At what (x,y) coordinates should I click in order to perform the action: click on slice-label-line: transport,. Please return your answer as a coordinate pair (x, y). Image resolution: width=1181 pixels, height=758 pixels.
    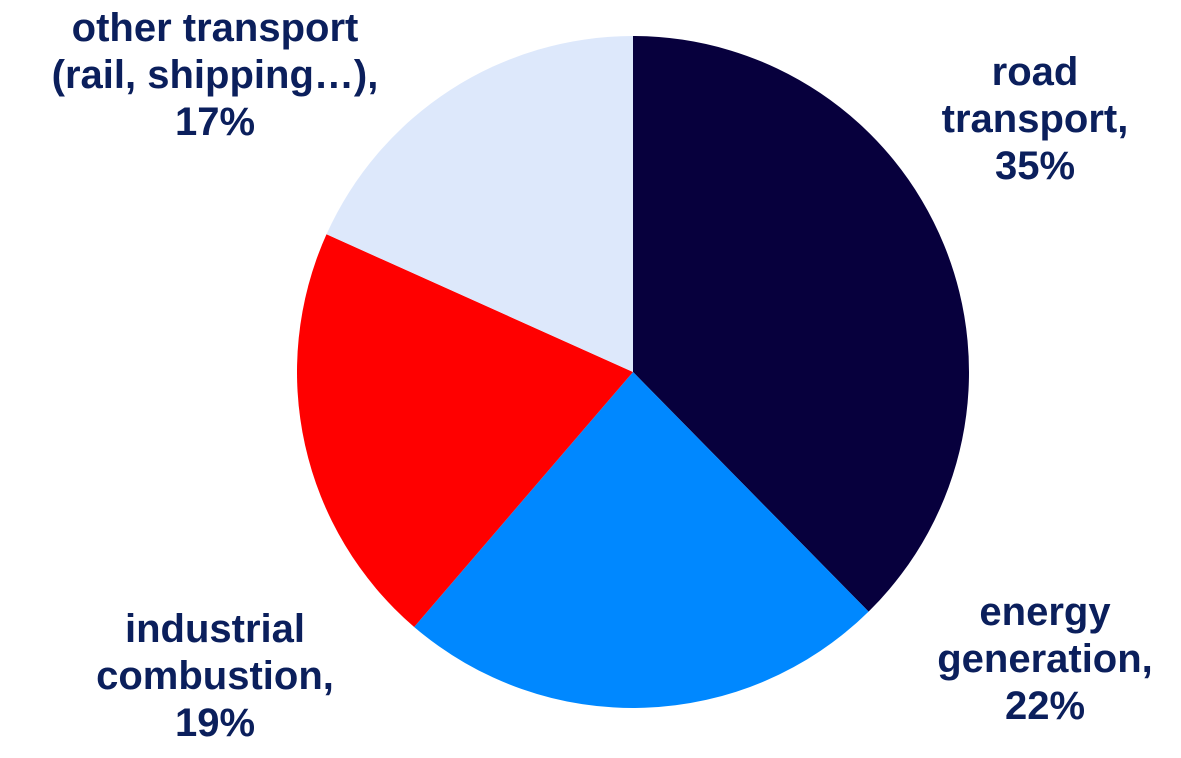
    Looking at the image, I should click on (1035, 119).